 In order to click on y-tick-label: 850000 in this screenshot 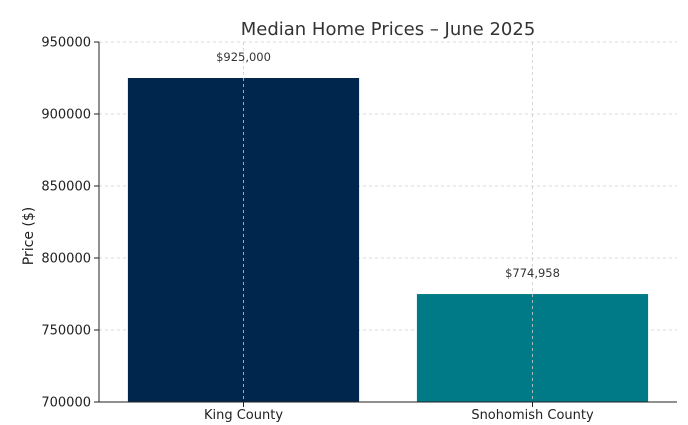, I will do `click(66, 187)`.